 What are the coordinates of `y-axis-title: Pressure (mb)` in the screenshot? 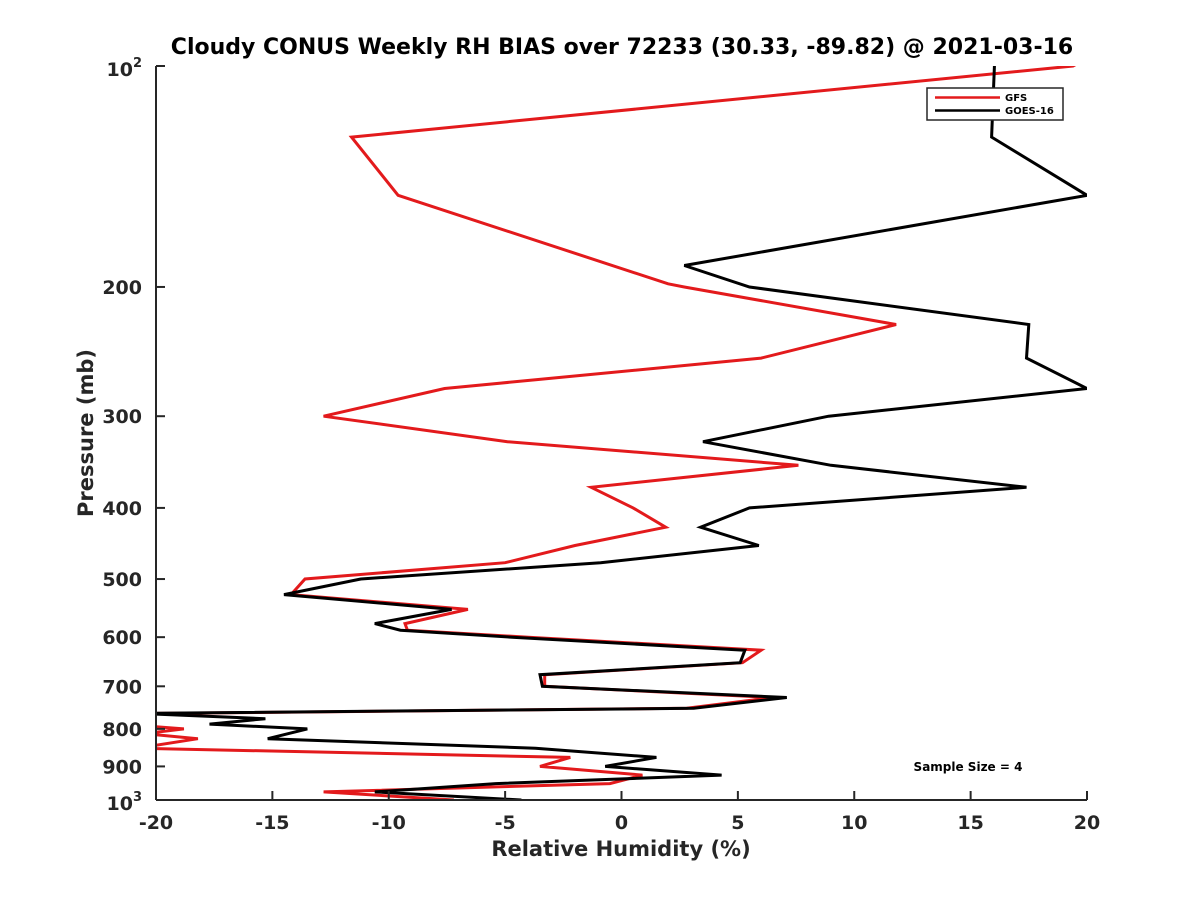 It's located at (86, 433).